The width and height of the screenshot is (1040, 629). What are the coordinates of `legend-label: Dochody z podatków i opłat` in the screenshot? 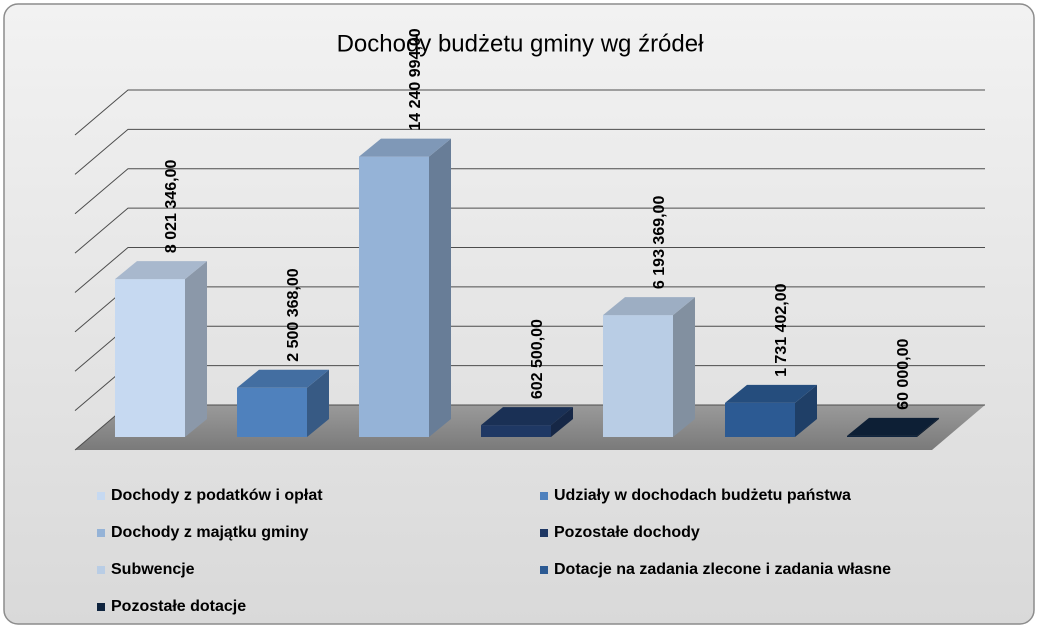 It's located at (217, 495).